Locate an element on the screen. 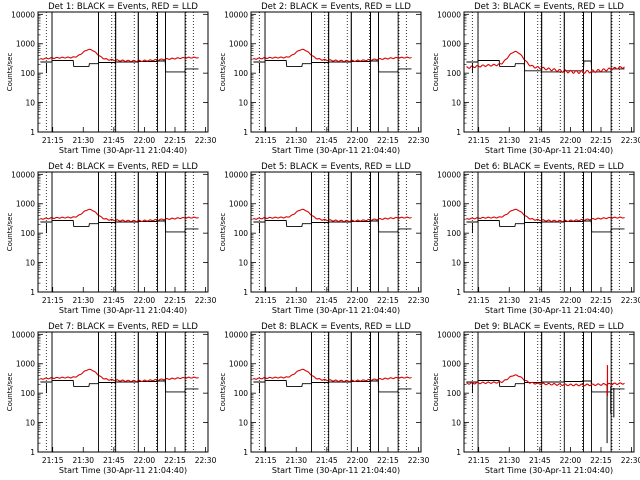 The image size is (640, 480). panel-title: Det 2: BLACK = Events, RED = LLD is located at coordinates (336, 7).